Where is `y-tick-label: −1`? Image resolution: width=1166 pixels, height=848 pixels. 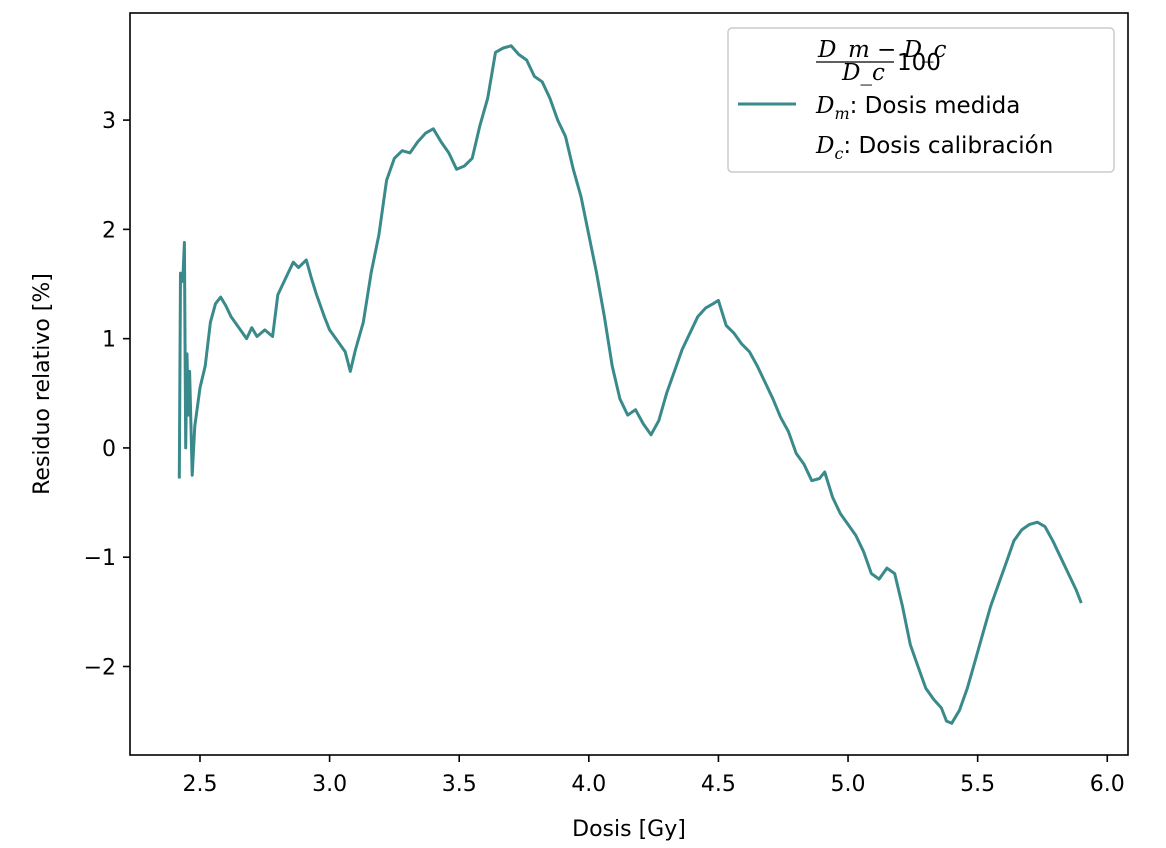
y-tick-label: −1 is located at coordinates (100, 558).